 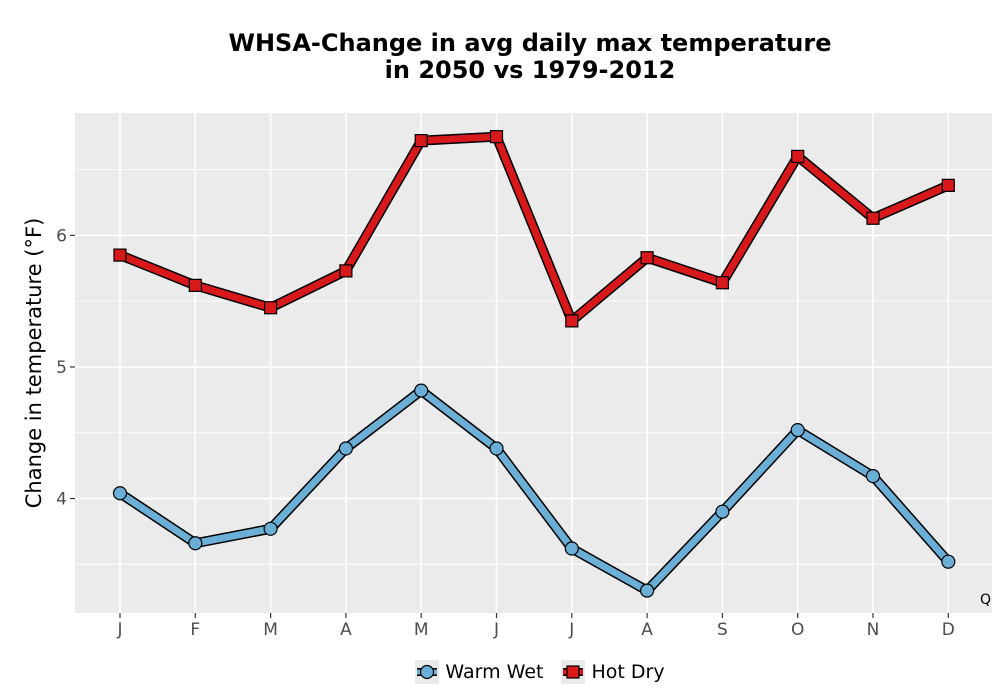 I want to click on y-tick-label: 5, so click(x=61, y=368).